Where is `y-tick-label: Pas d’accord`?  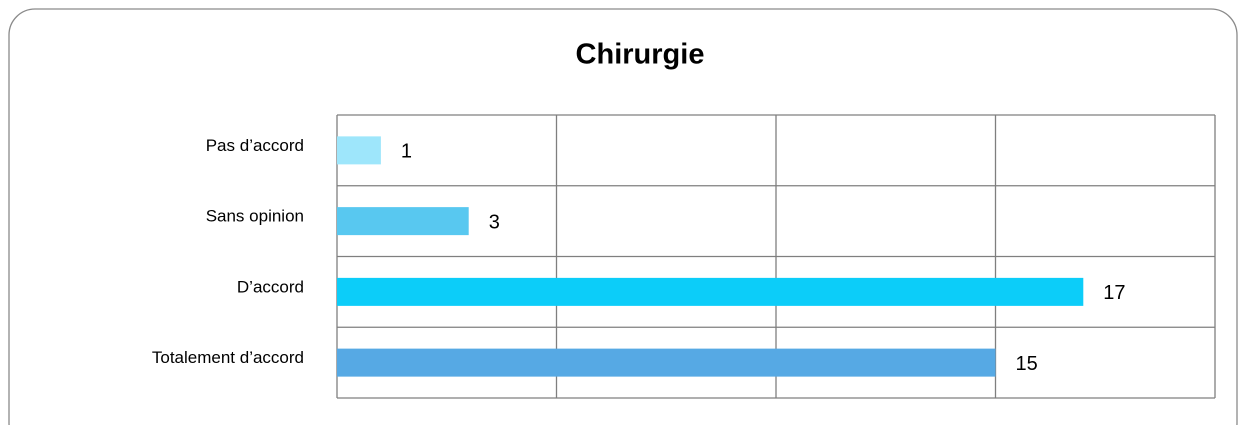
y-tick-label: Pas d’accord is located at coordinates (255, 145).